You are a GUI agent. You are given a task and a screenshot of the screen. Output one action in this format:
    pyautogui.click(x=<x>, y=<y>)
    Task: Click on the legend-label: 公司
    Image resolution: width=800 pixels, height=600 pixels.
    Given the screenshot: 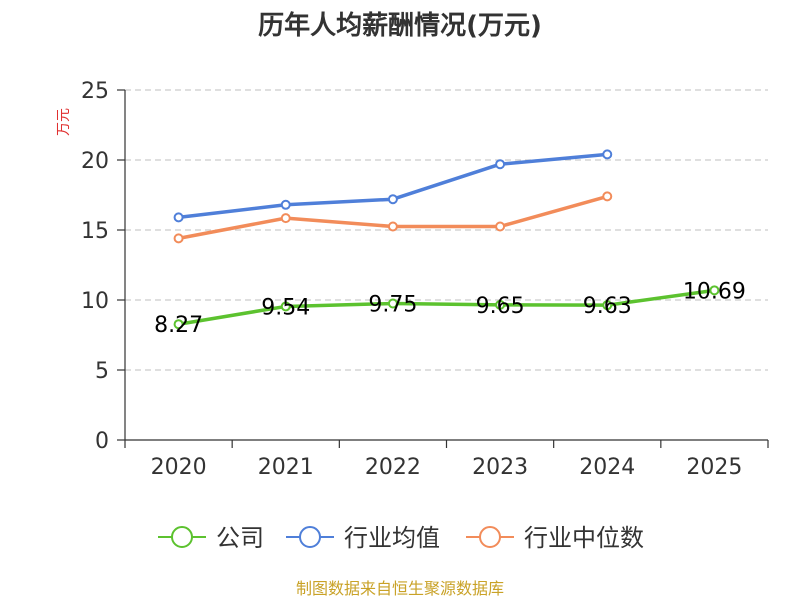 What is the action you would take?
    pyautogui.click(x=240, y=538)
    